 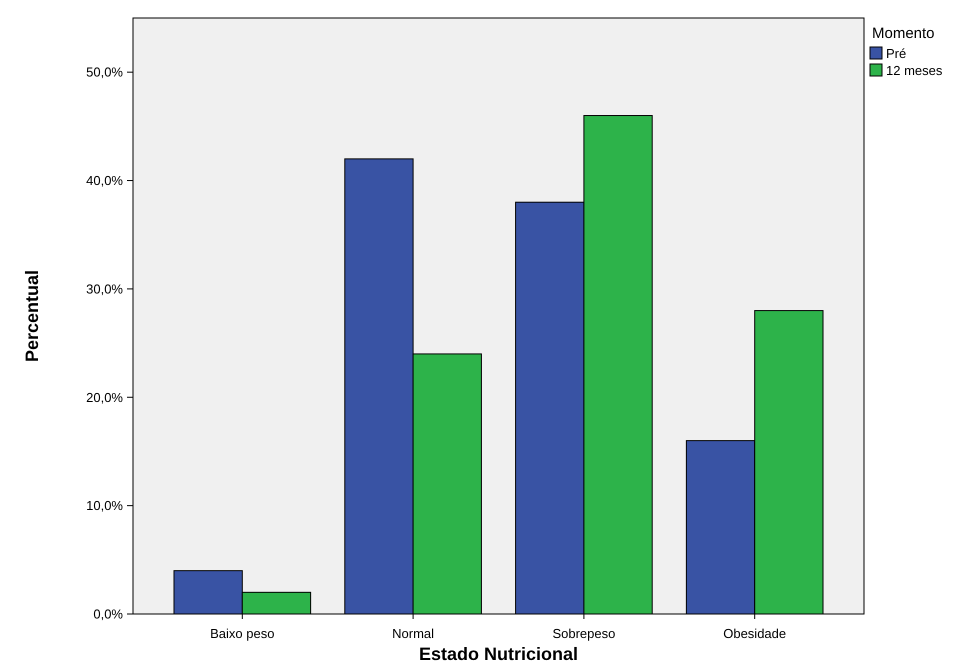 I want to click on y-tick-label: 20,0%, so click(x=105, y=397).